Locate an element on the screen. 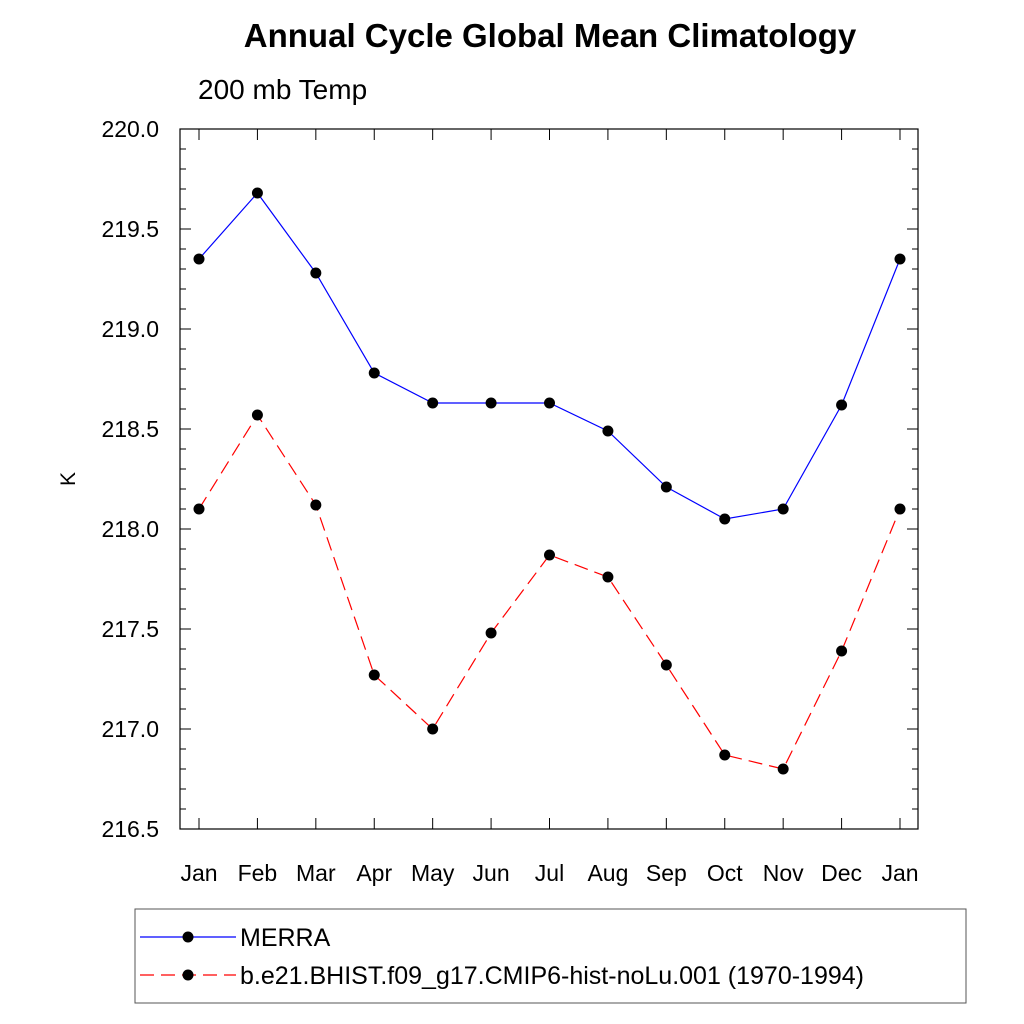  y-tick-label: 218.5 is located at coordinates (130, 429).